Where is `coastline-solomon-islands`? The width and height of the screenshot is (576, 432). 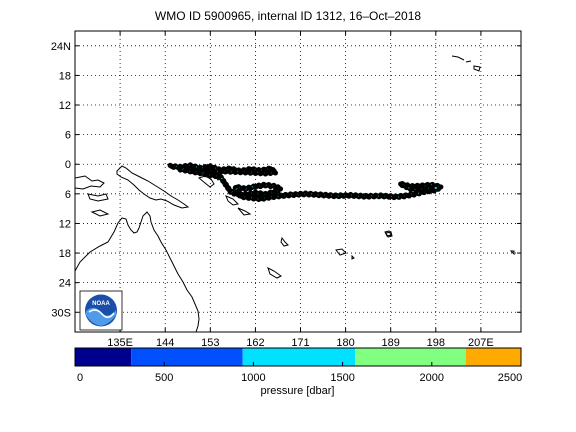
coastline-solomon-islands is located at coordinates (238, 205).